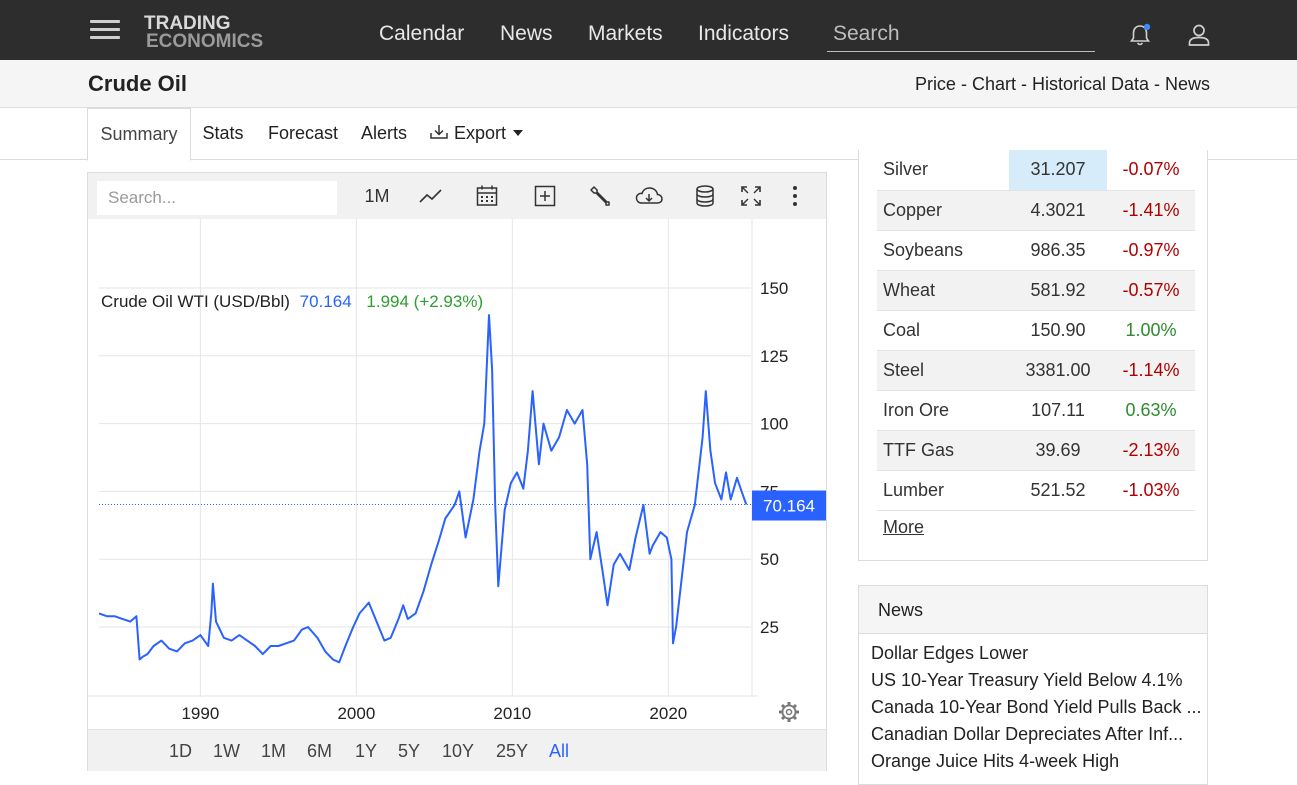 The width and height of the screenshot is (1297, 785). I want to click on commodity-name: Soybeans, so click(923, 249).